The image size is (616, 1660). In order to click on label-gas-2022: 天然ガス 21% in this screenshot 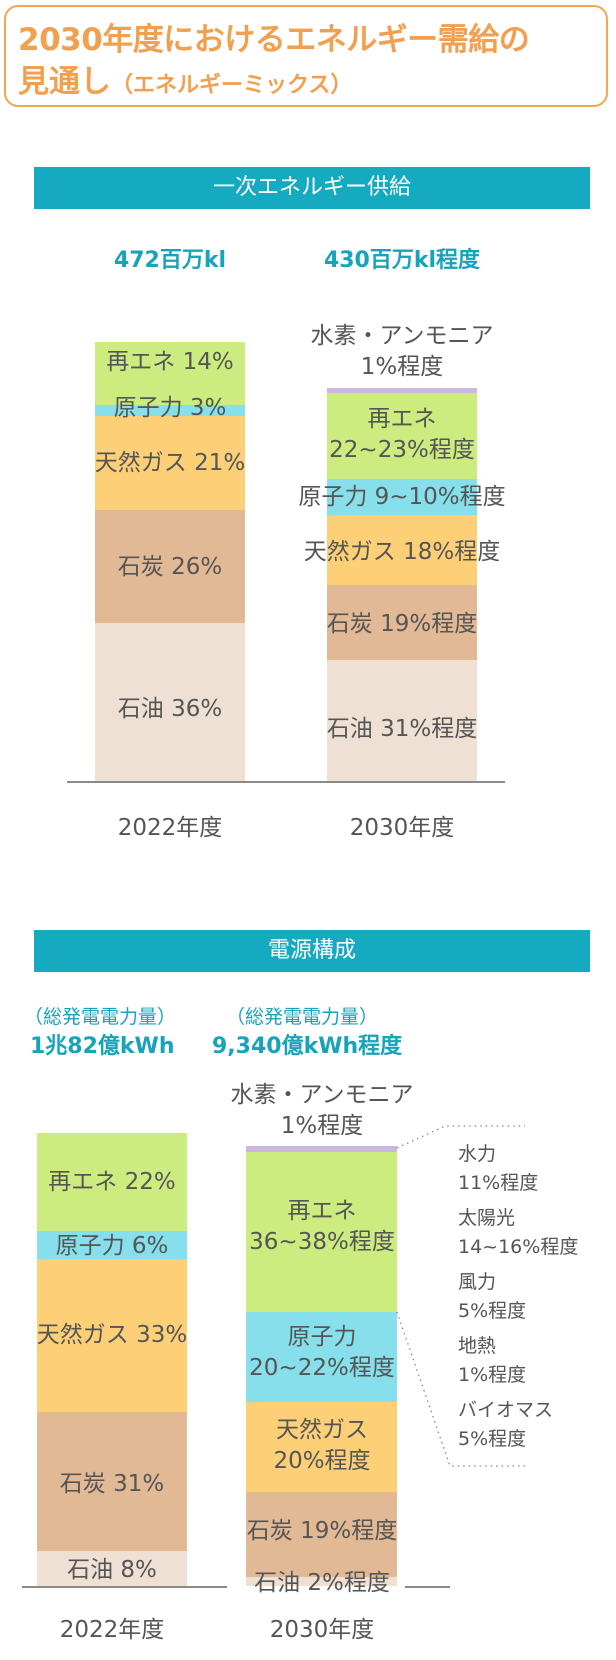, I will do `click(170, 463)`.